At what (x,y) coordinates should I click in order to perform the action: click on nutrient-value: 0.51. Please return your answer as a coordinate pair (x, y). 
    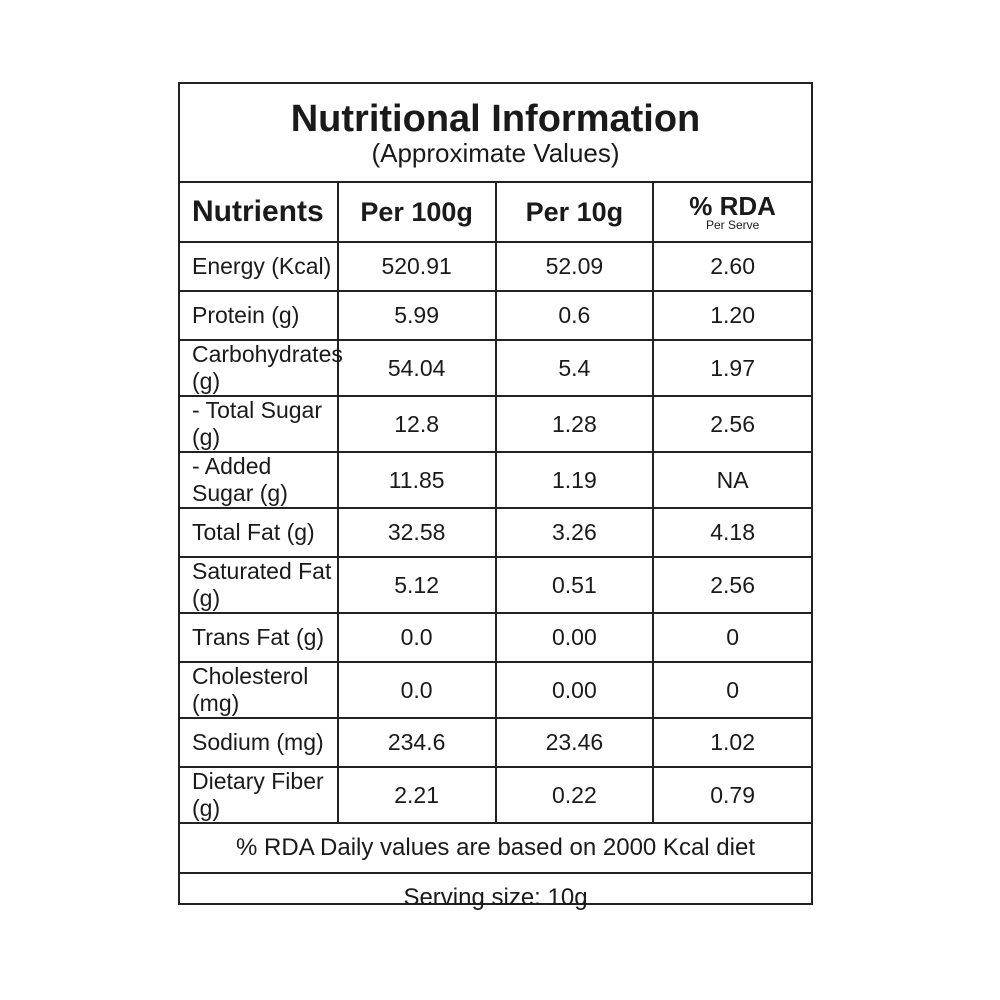
    Looking at the image, I should click on (574, 585).